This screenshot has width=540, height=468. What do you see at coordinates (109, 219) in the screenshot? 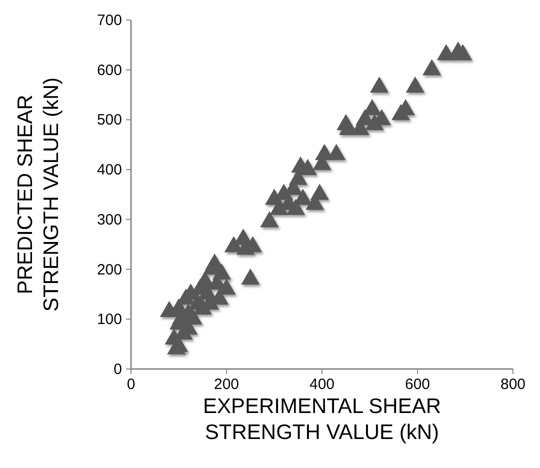
I see `y-tick-label: 300` at bounding box center [109, 219].